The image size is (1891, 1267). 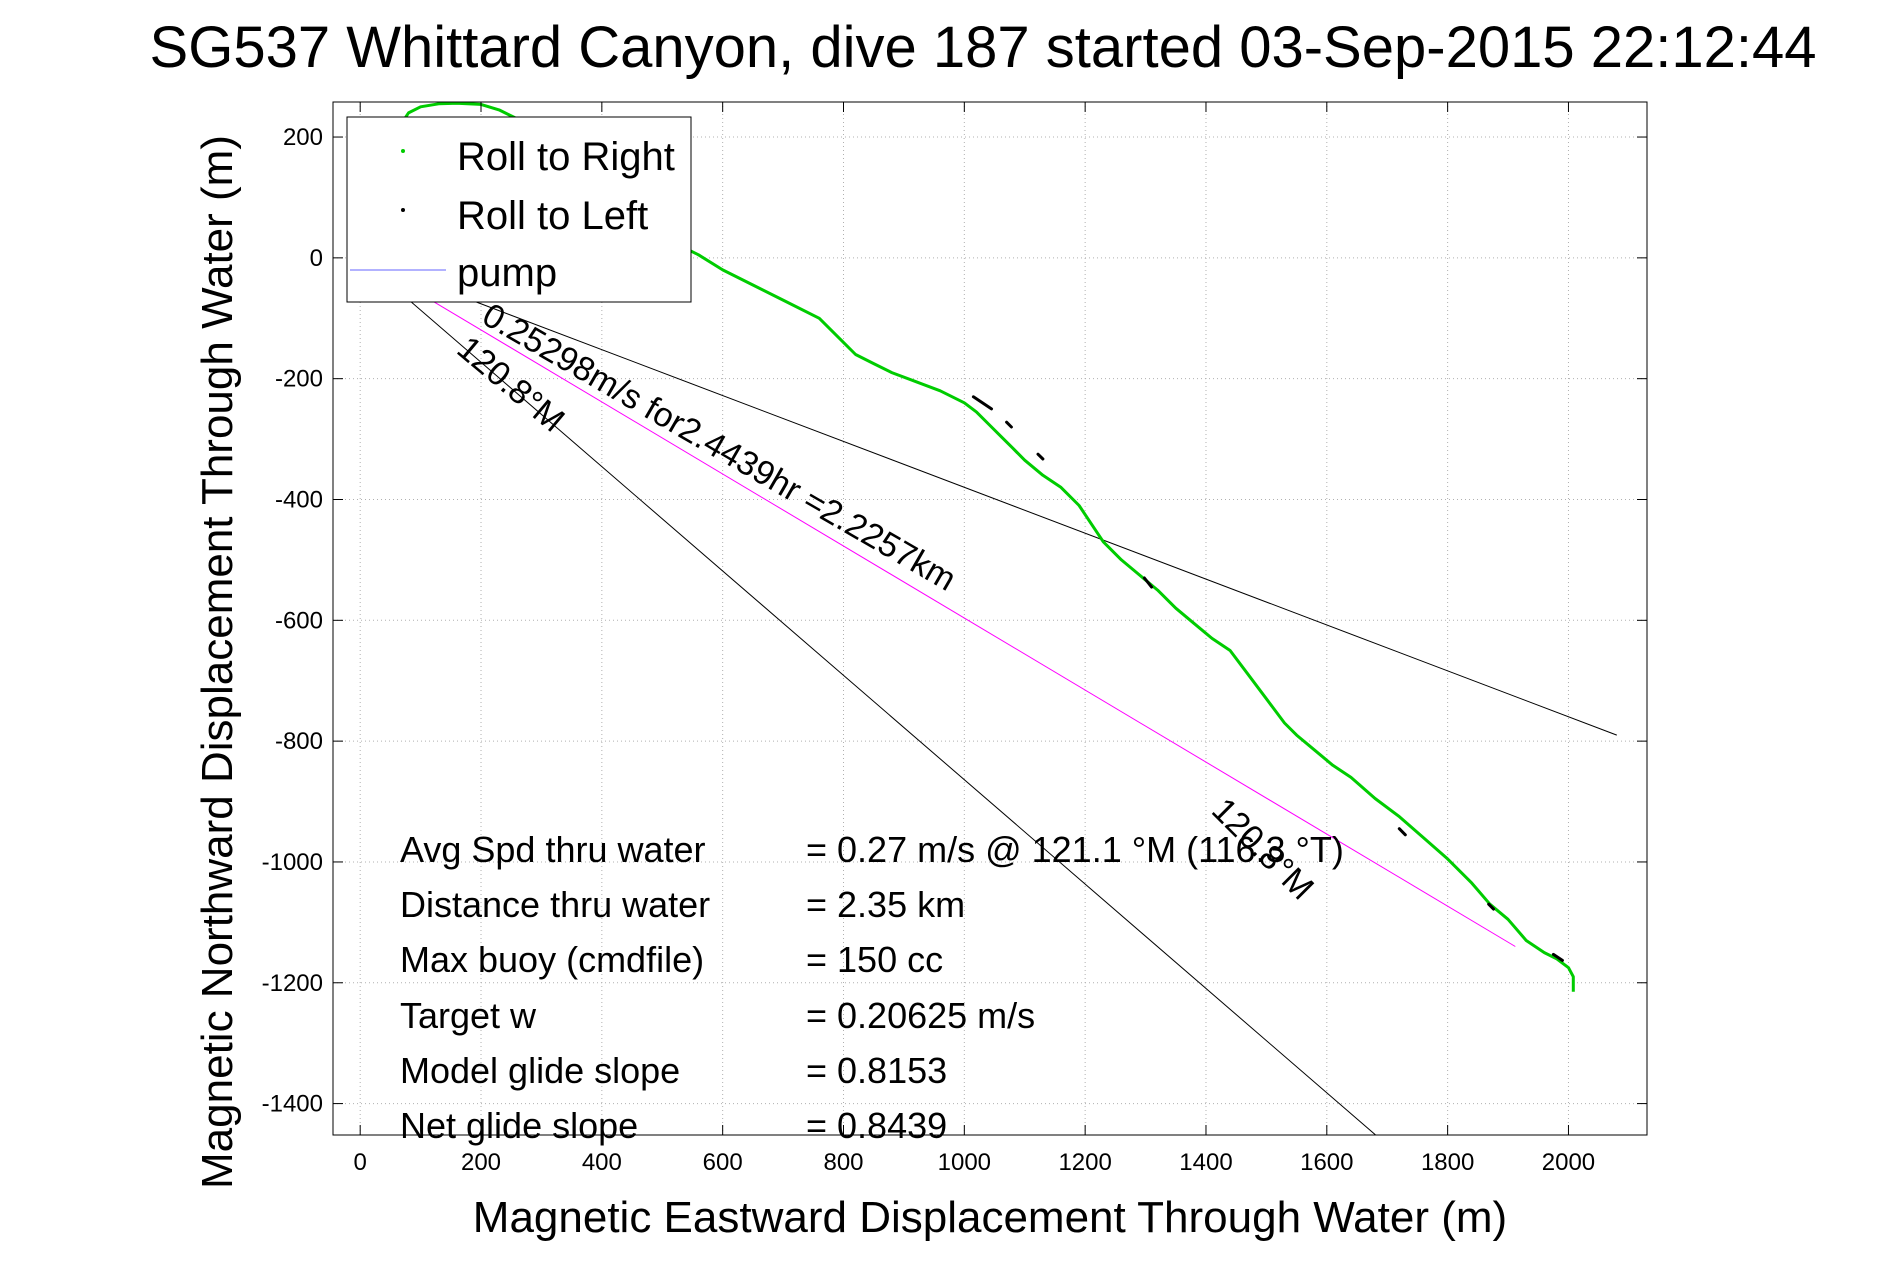 I want to click on x-tick-label: 600, so click(x=723, y=1162).